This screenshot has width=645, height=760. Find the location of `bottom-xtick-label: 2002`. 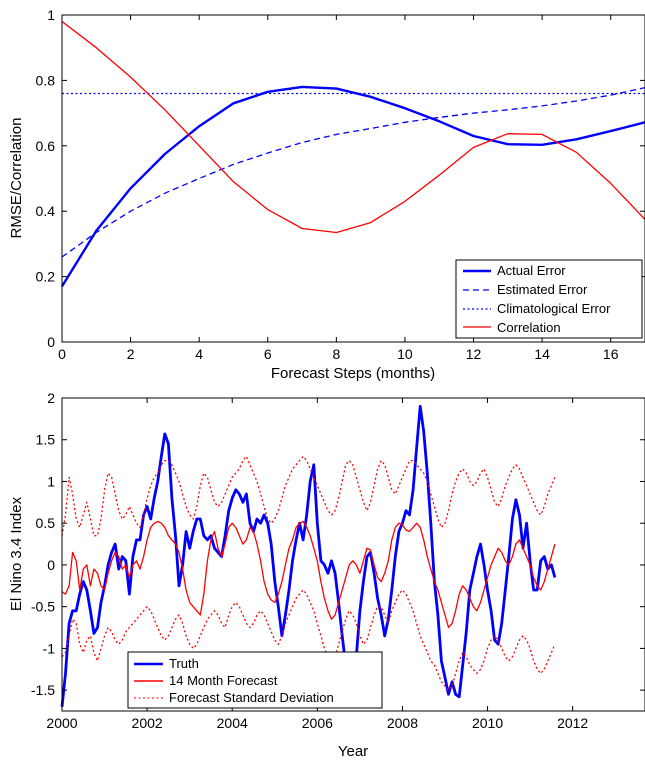

bottom-xtick-label: 2002 is located at coordinates (147, 723).